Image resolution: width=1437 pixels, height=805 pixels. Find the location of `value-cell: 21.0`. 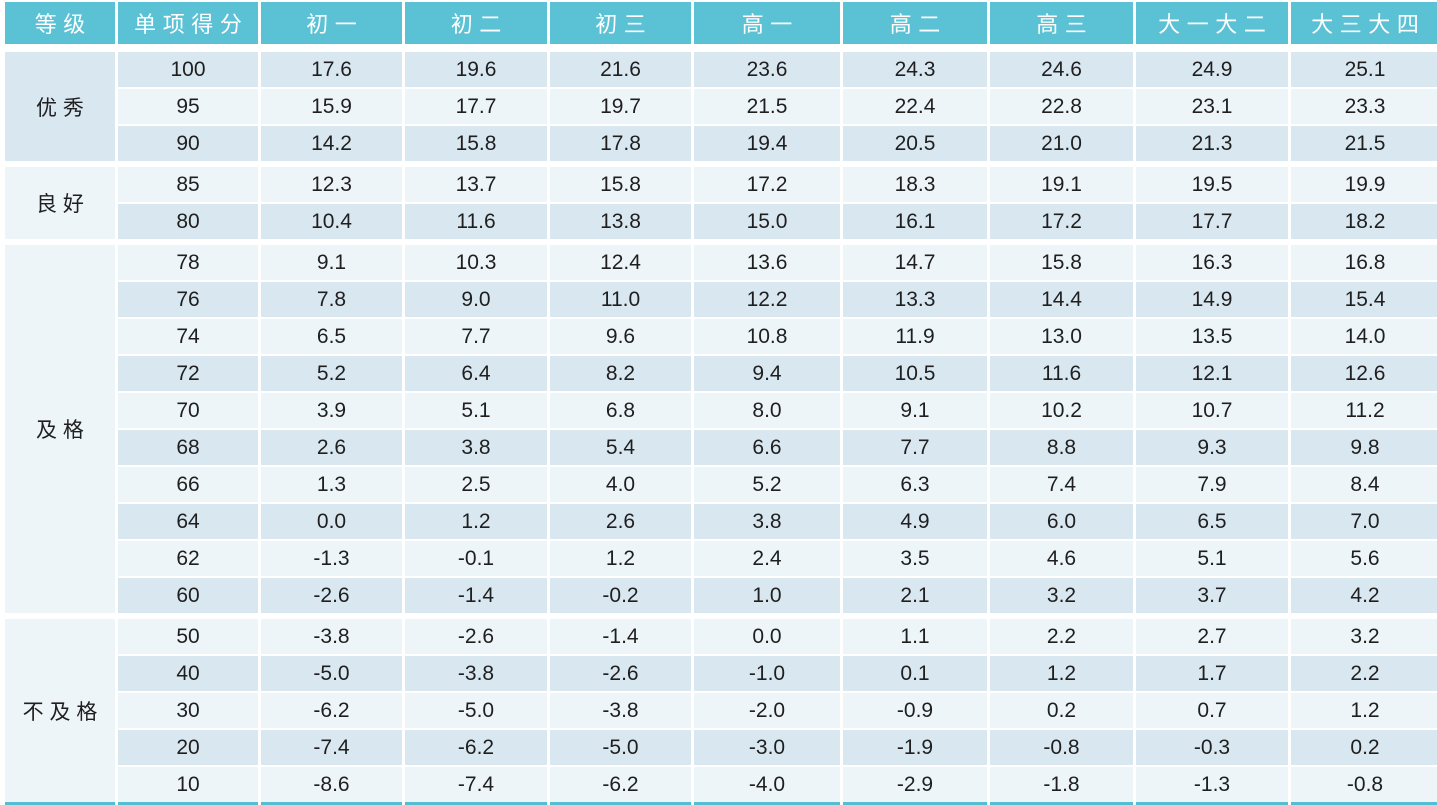

value-cell: 21.0 is located at coordinates (1062, 144).